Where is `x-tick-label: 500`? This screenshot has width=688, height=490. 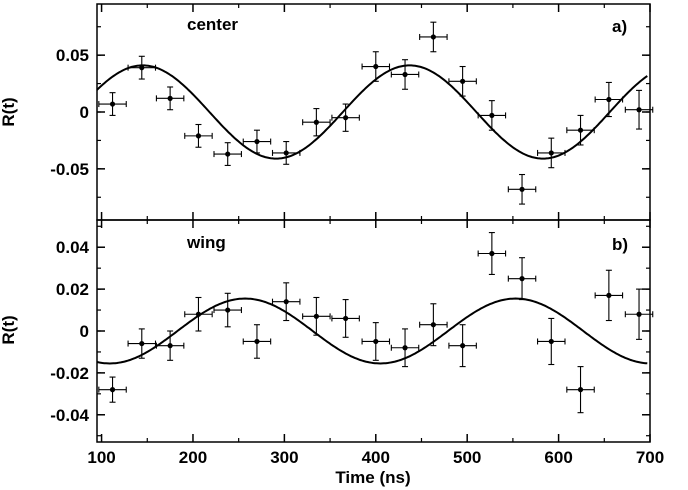
x-tick-label: 500 is located at coordinates (467, 457).